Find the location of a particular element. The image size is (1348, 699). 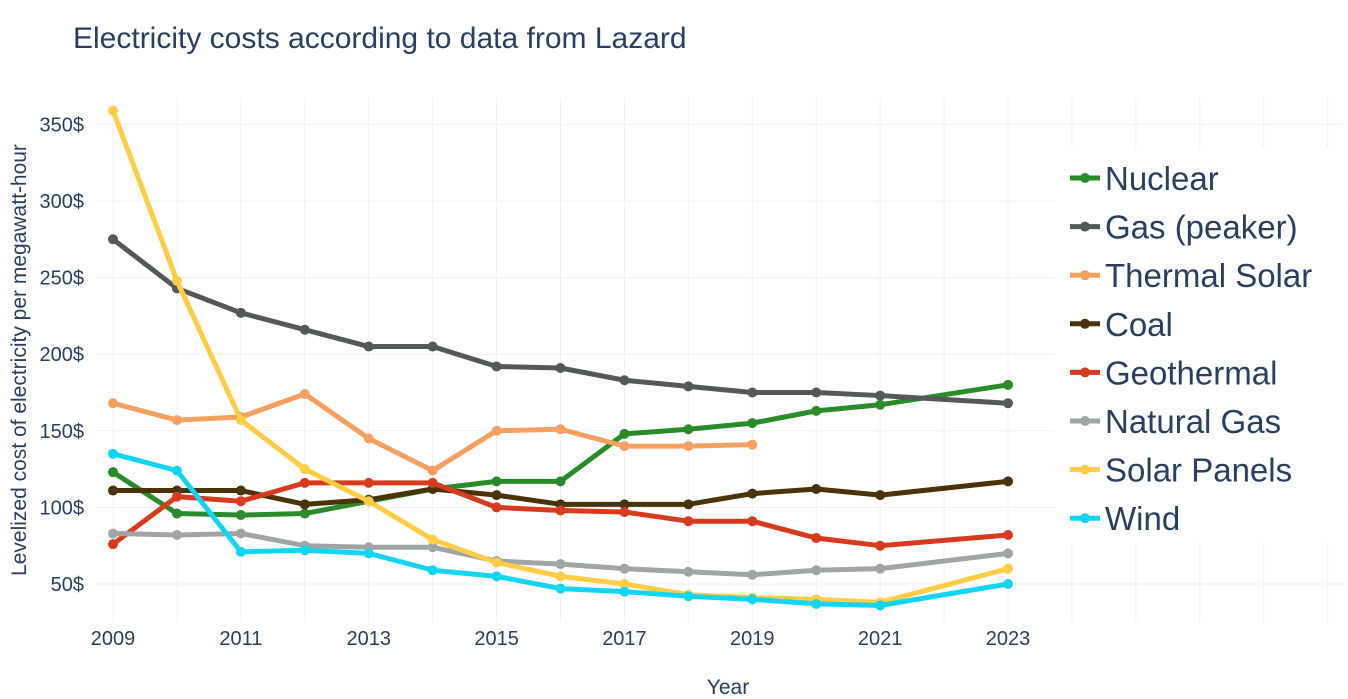

legend-item: Gas (peaker) is located at coordinates (1184, 227).